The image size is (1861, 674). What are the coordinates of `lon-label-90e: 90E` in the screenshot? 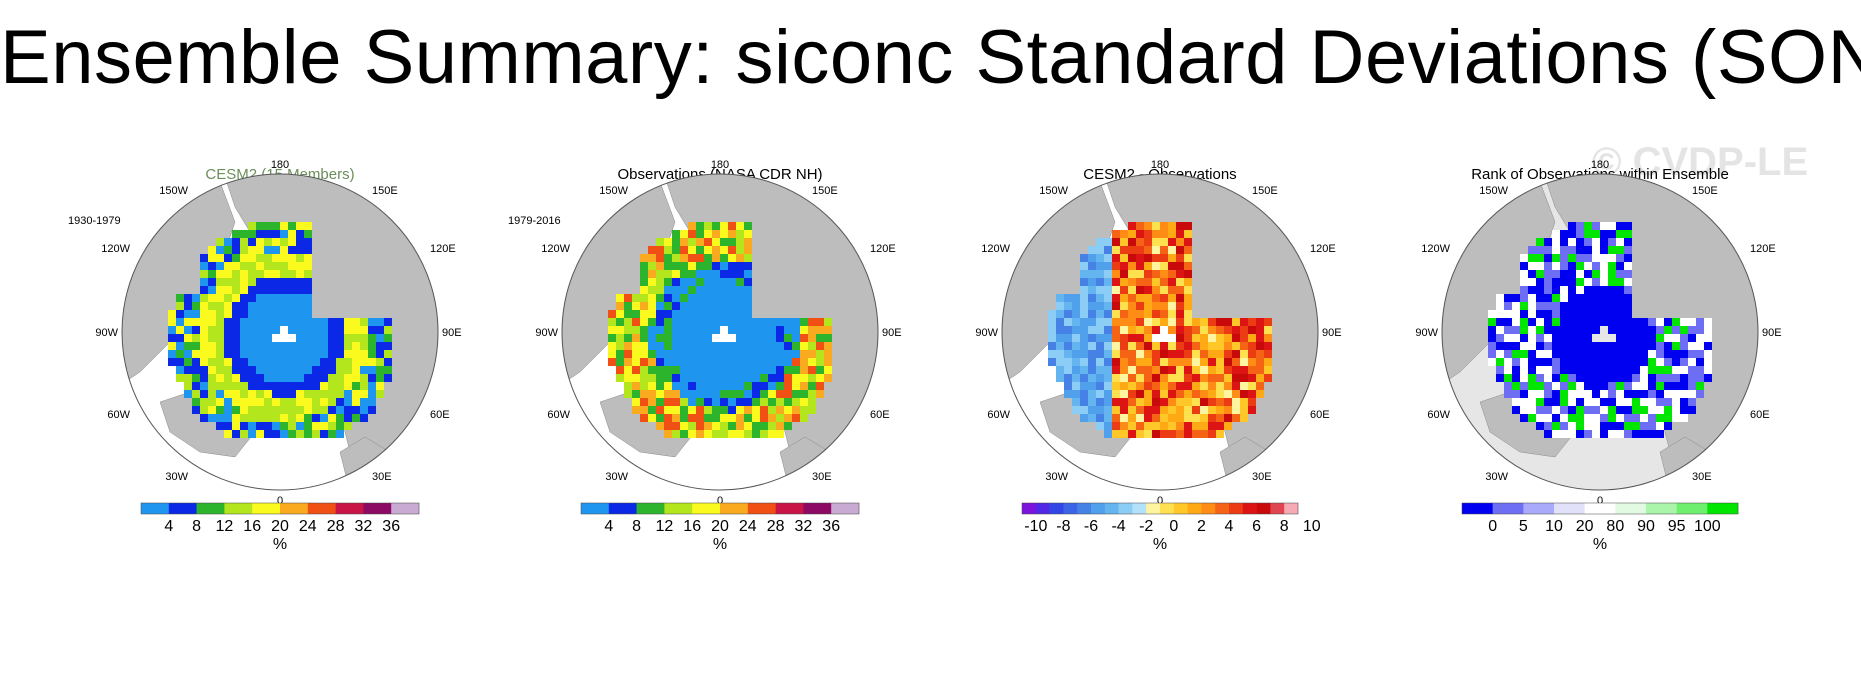 It's located at (892, 333).